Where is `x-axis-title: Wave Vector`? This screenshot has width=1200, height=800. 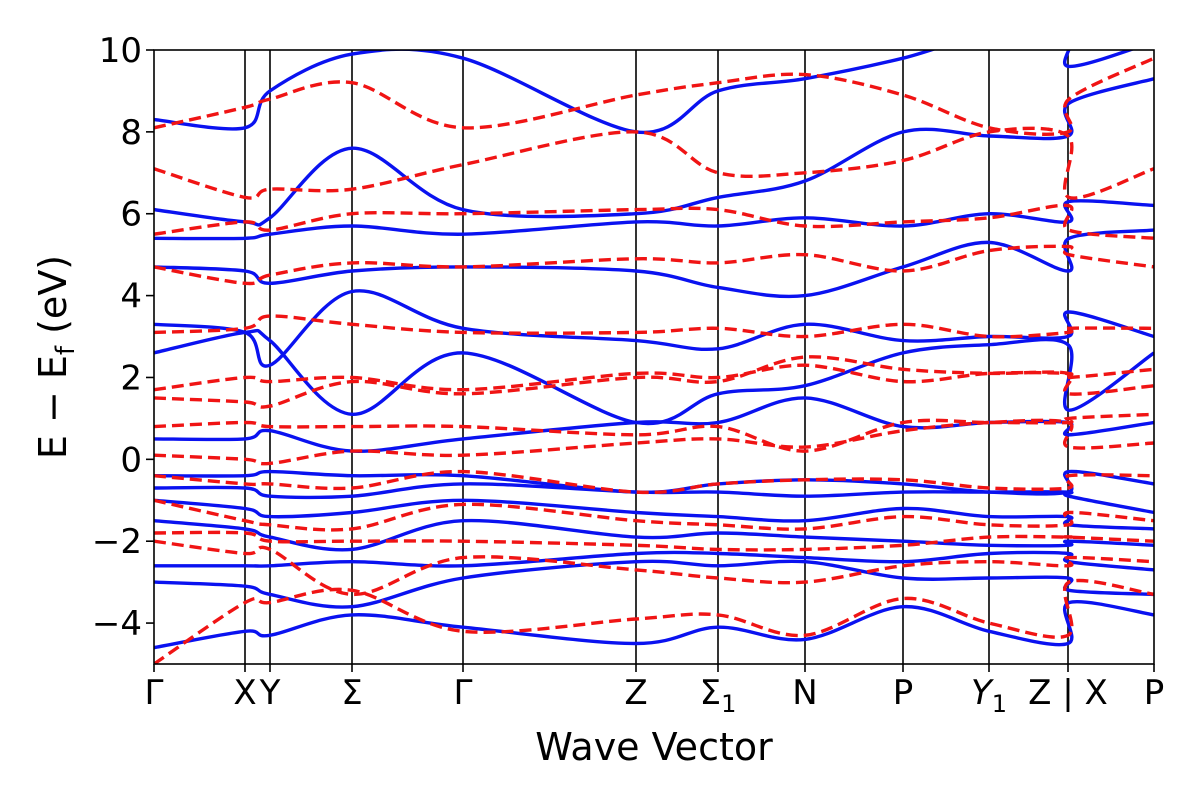
x-axis-title: Wave Vector is located at coordinates (654, 747).